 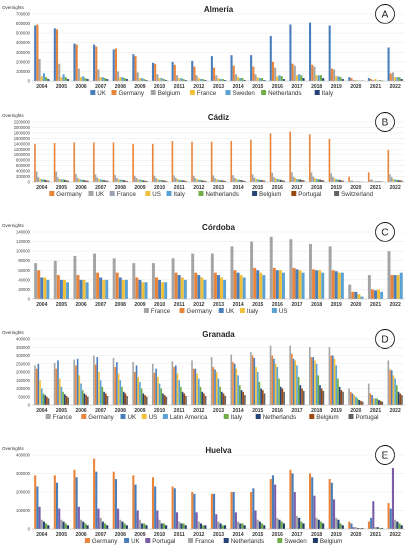 I want to click on x-tick-label: 2021, so click(x=375, y=305).